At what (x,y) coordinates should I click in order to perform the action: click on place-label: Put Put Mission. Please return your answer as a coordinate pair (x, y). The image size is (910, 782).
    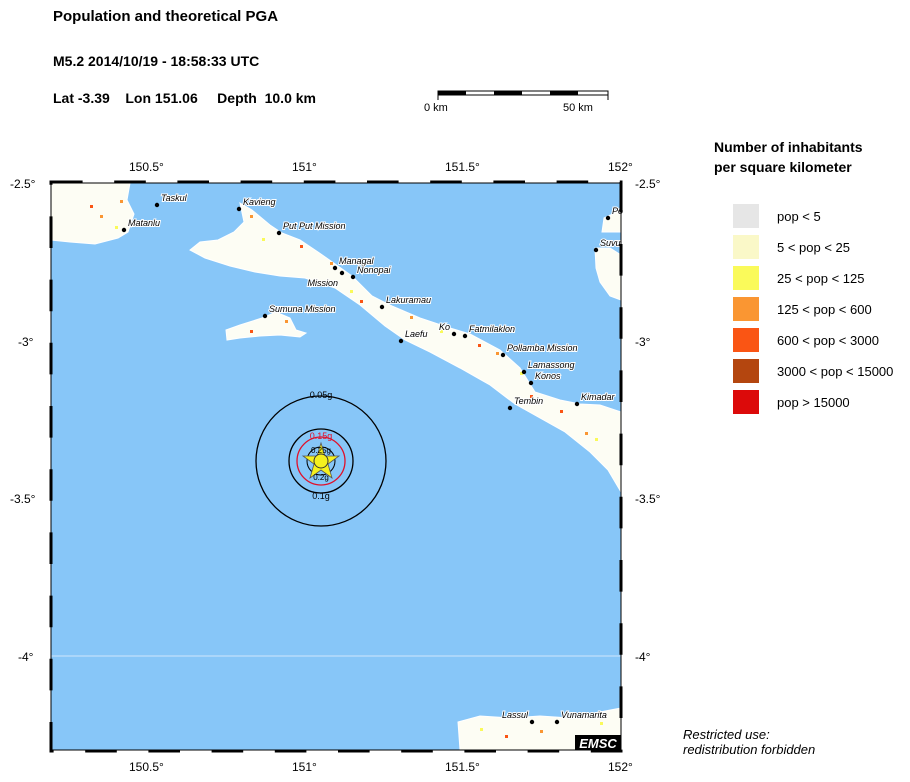
    Looking at the image, I should click on (314, 226).